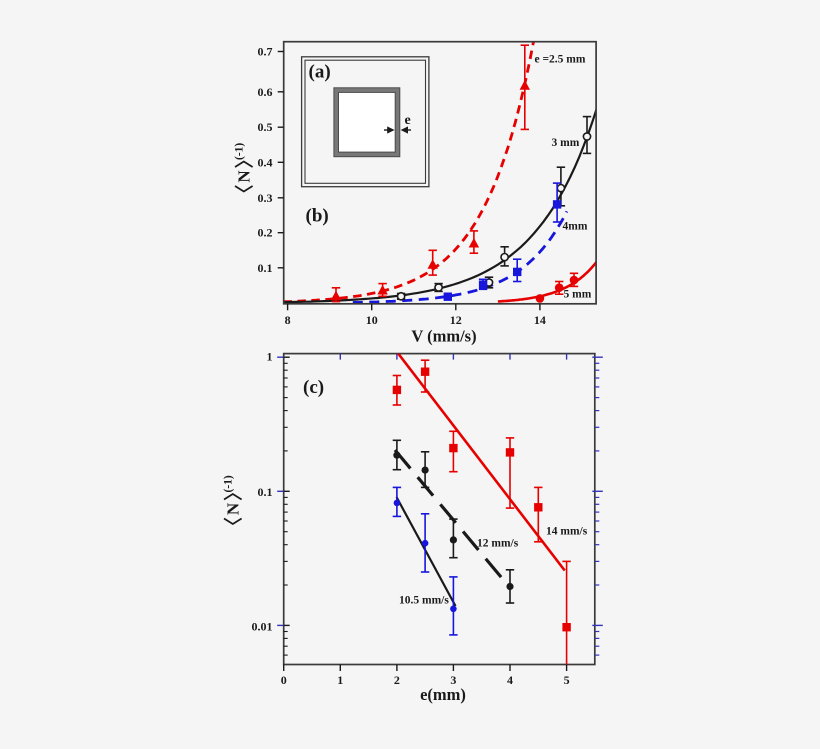  Describe the element at coordinates (408, 120) in the screenshot. I see `svg-text: e` at that location.